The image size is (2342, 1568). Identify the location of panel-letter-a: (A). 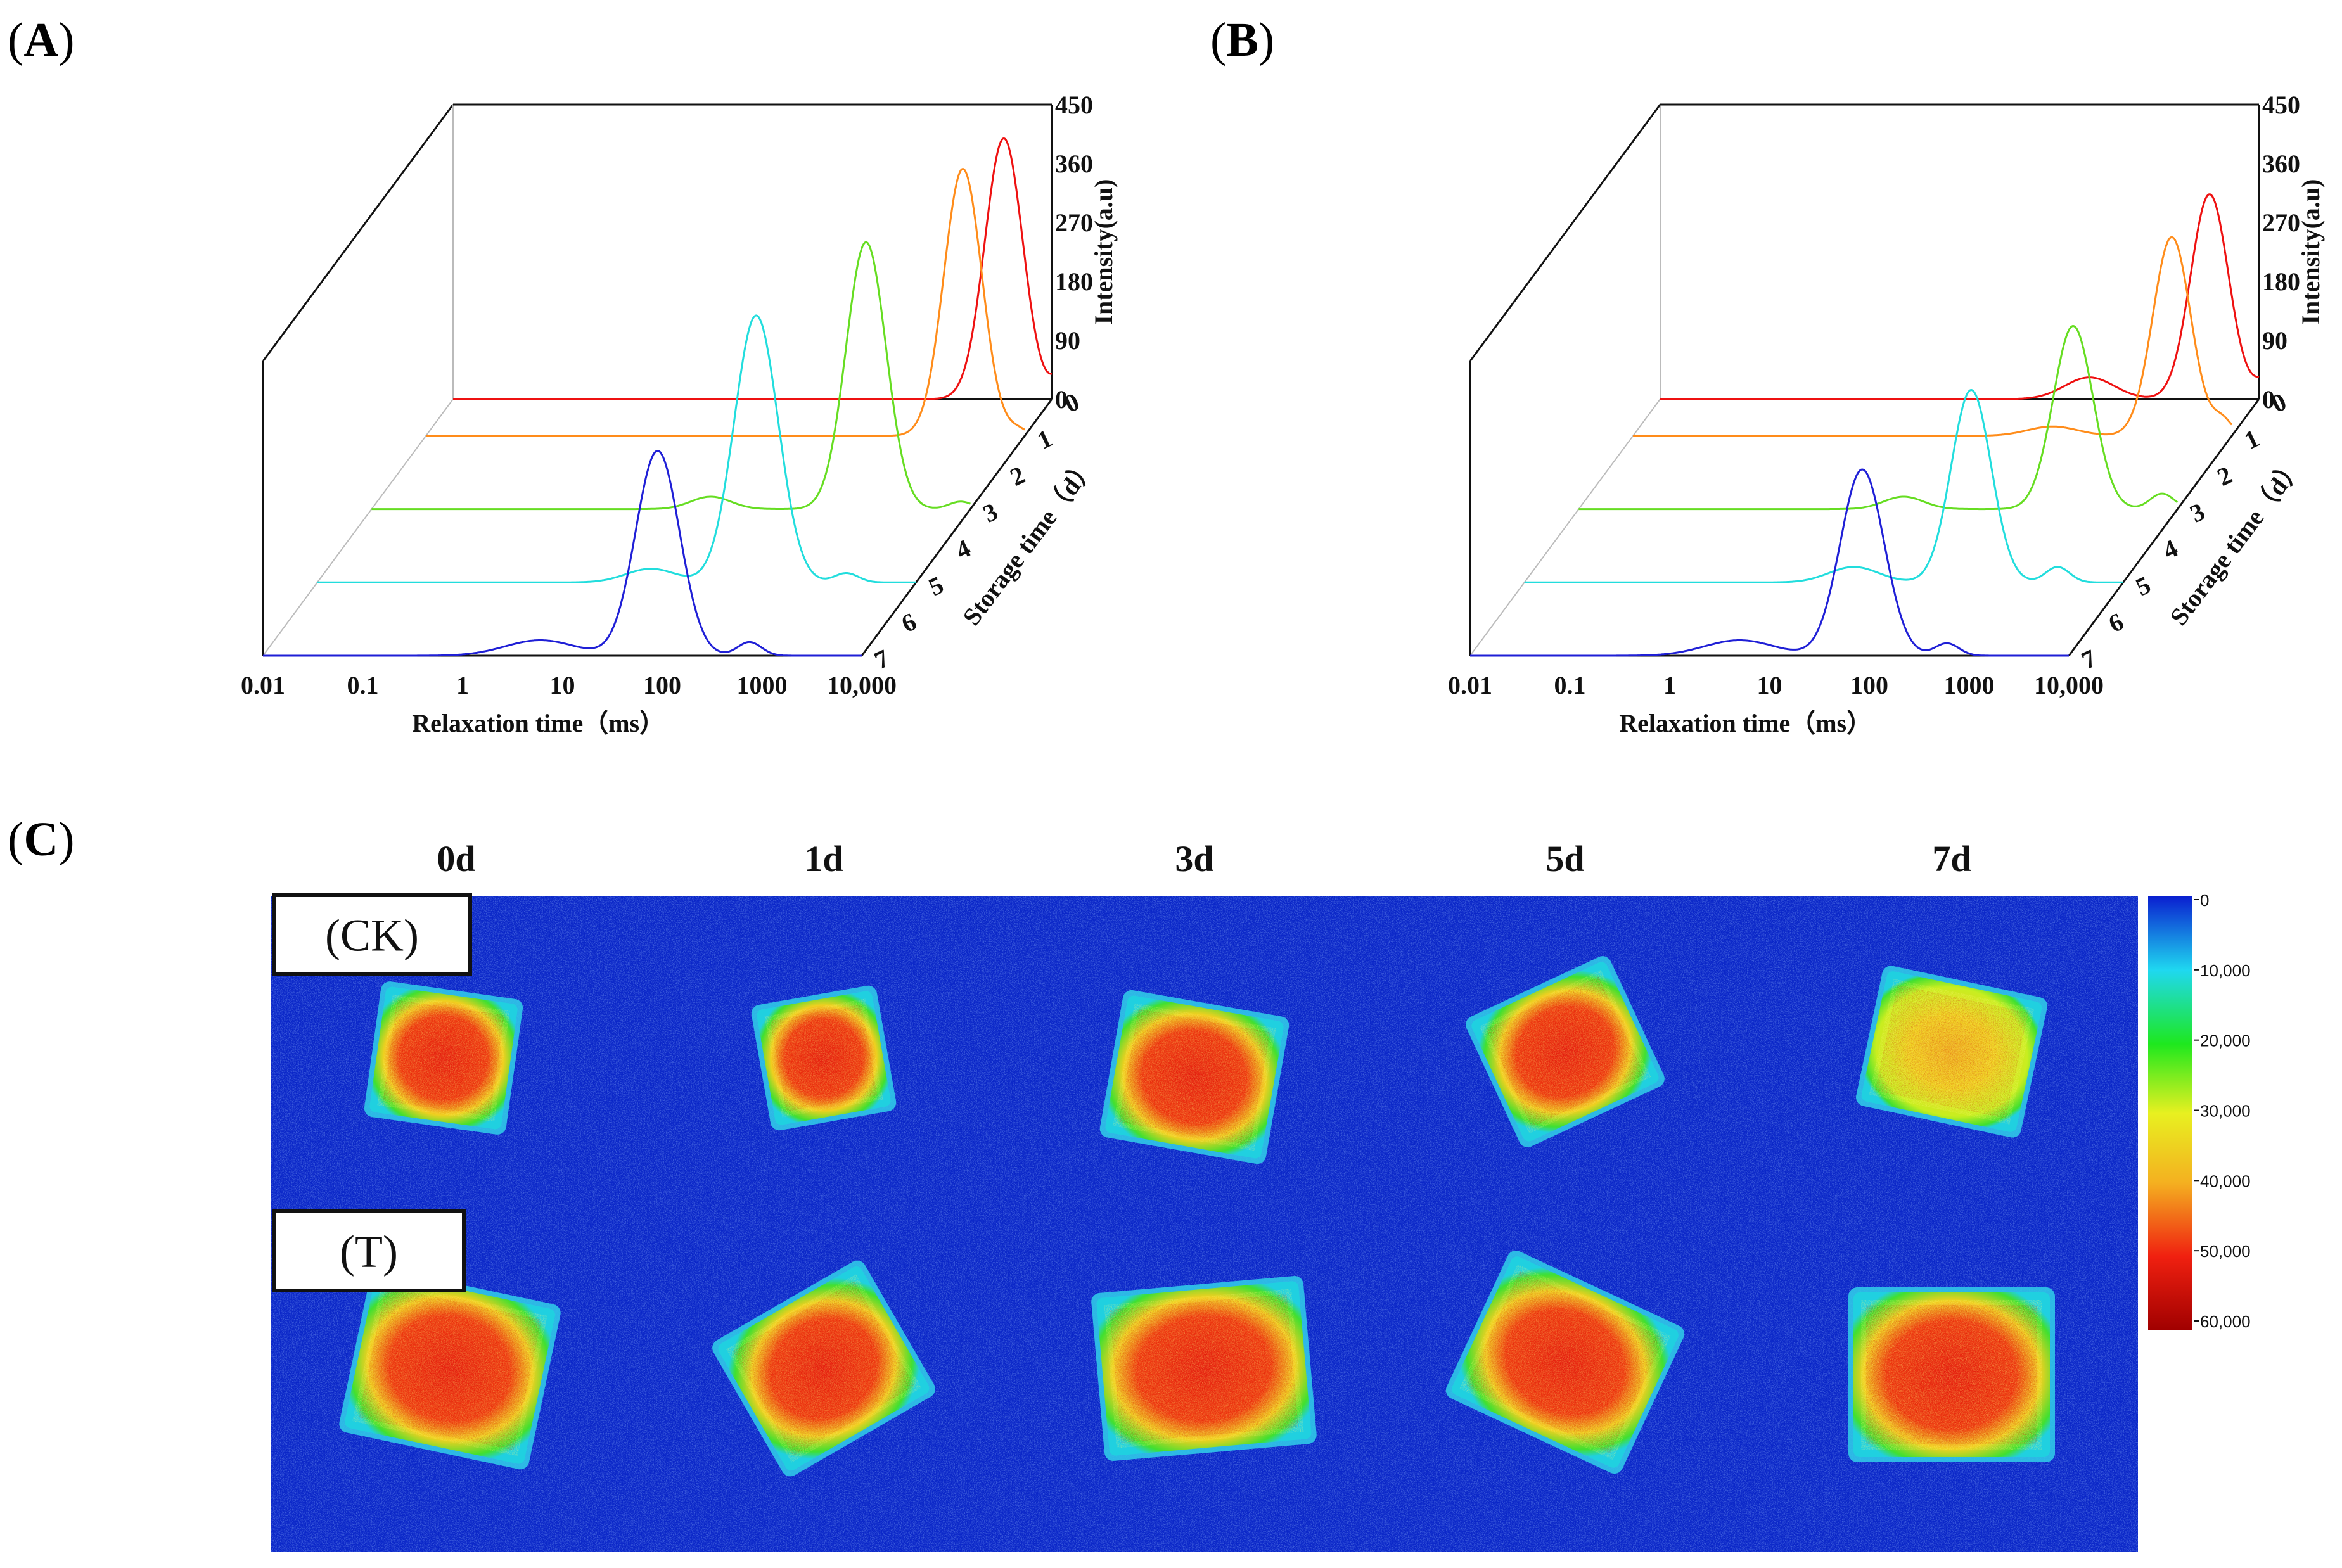
(41, 40).